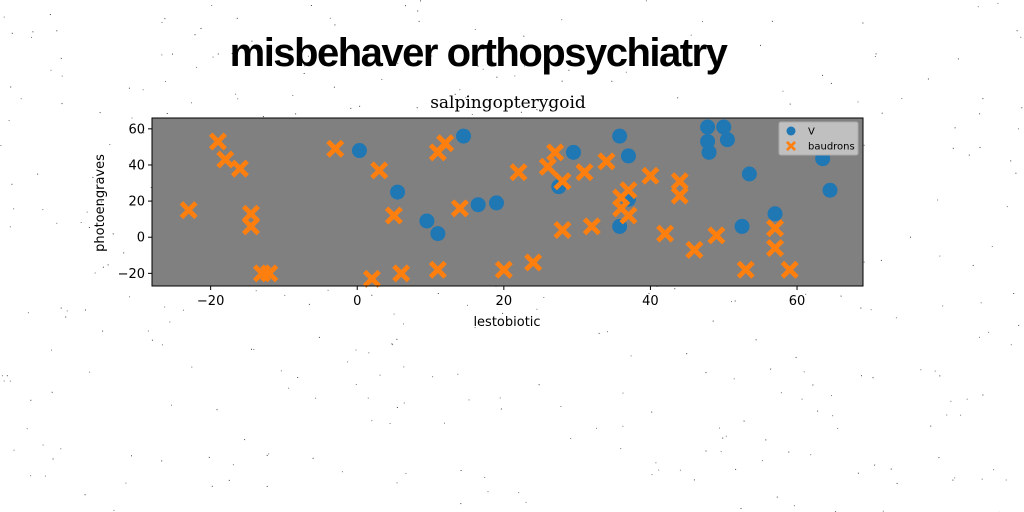  I want to click on legend-marker-baudrons, so click(791, 146).